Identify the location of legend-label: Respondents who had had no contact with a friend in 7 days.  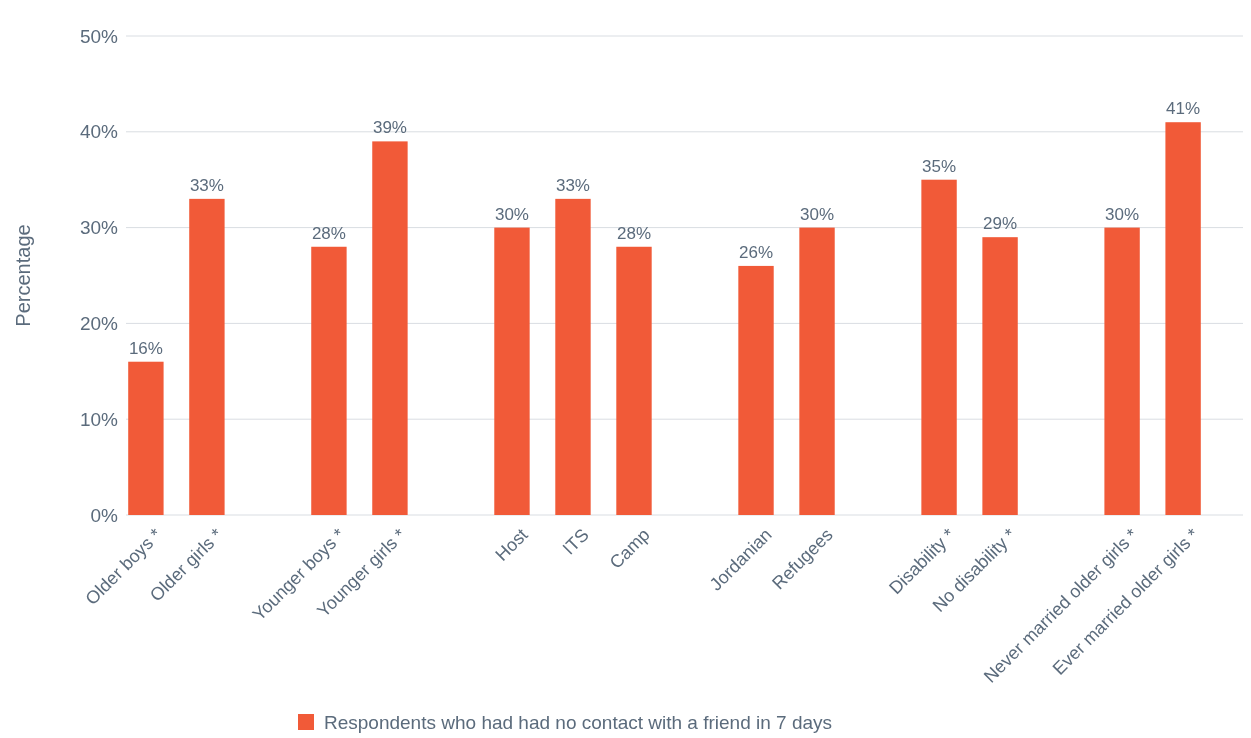
(578, 722).